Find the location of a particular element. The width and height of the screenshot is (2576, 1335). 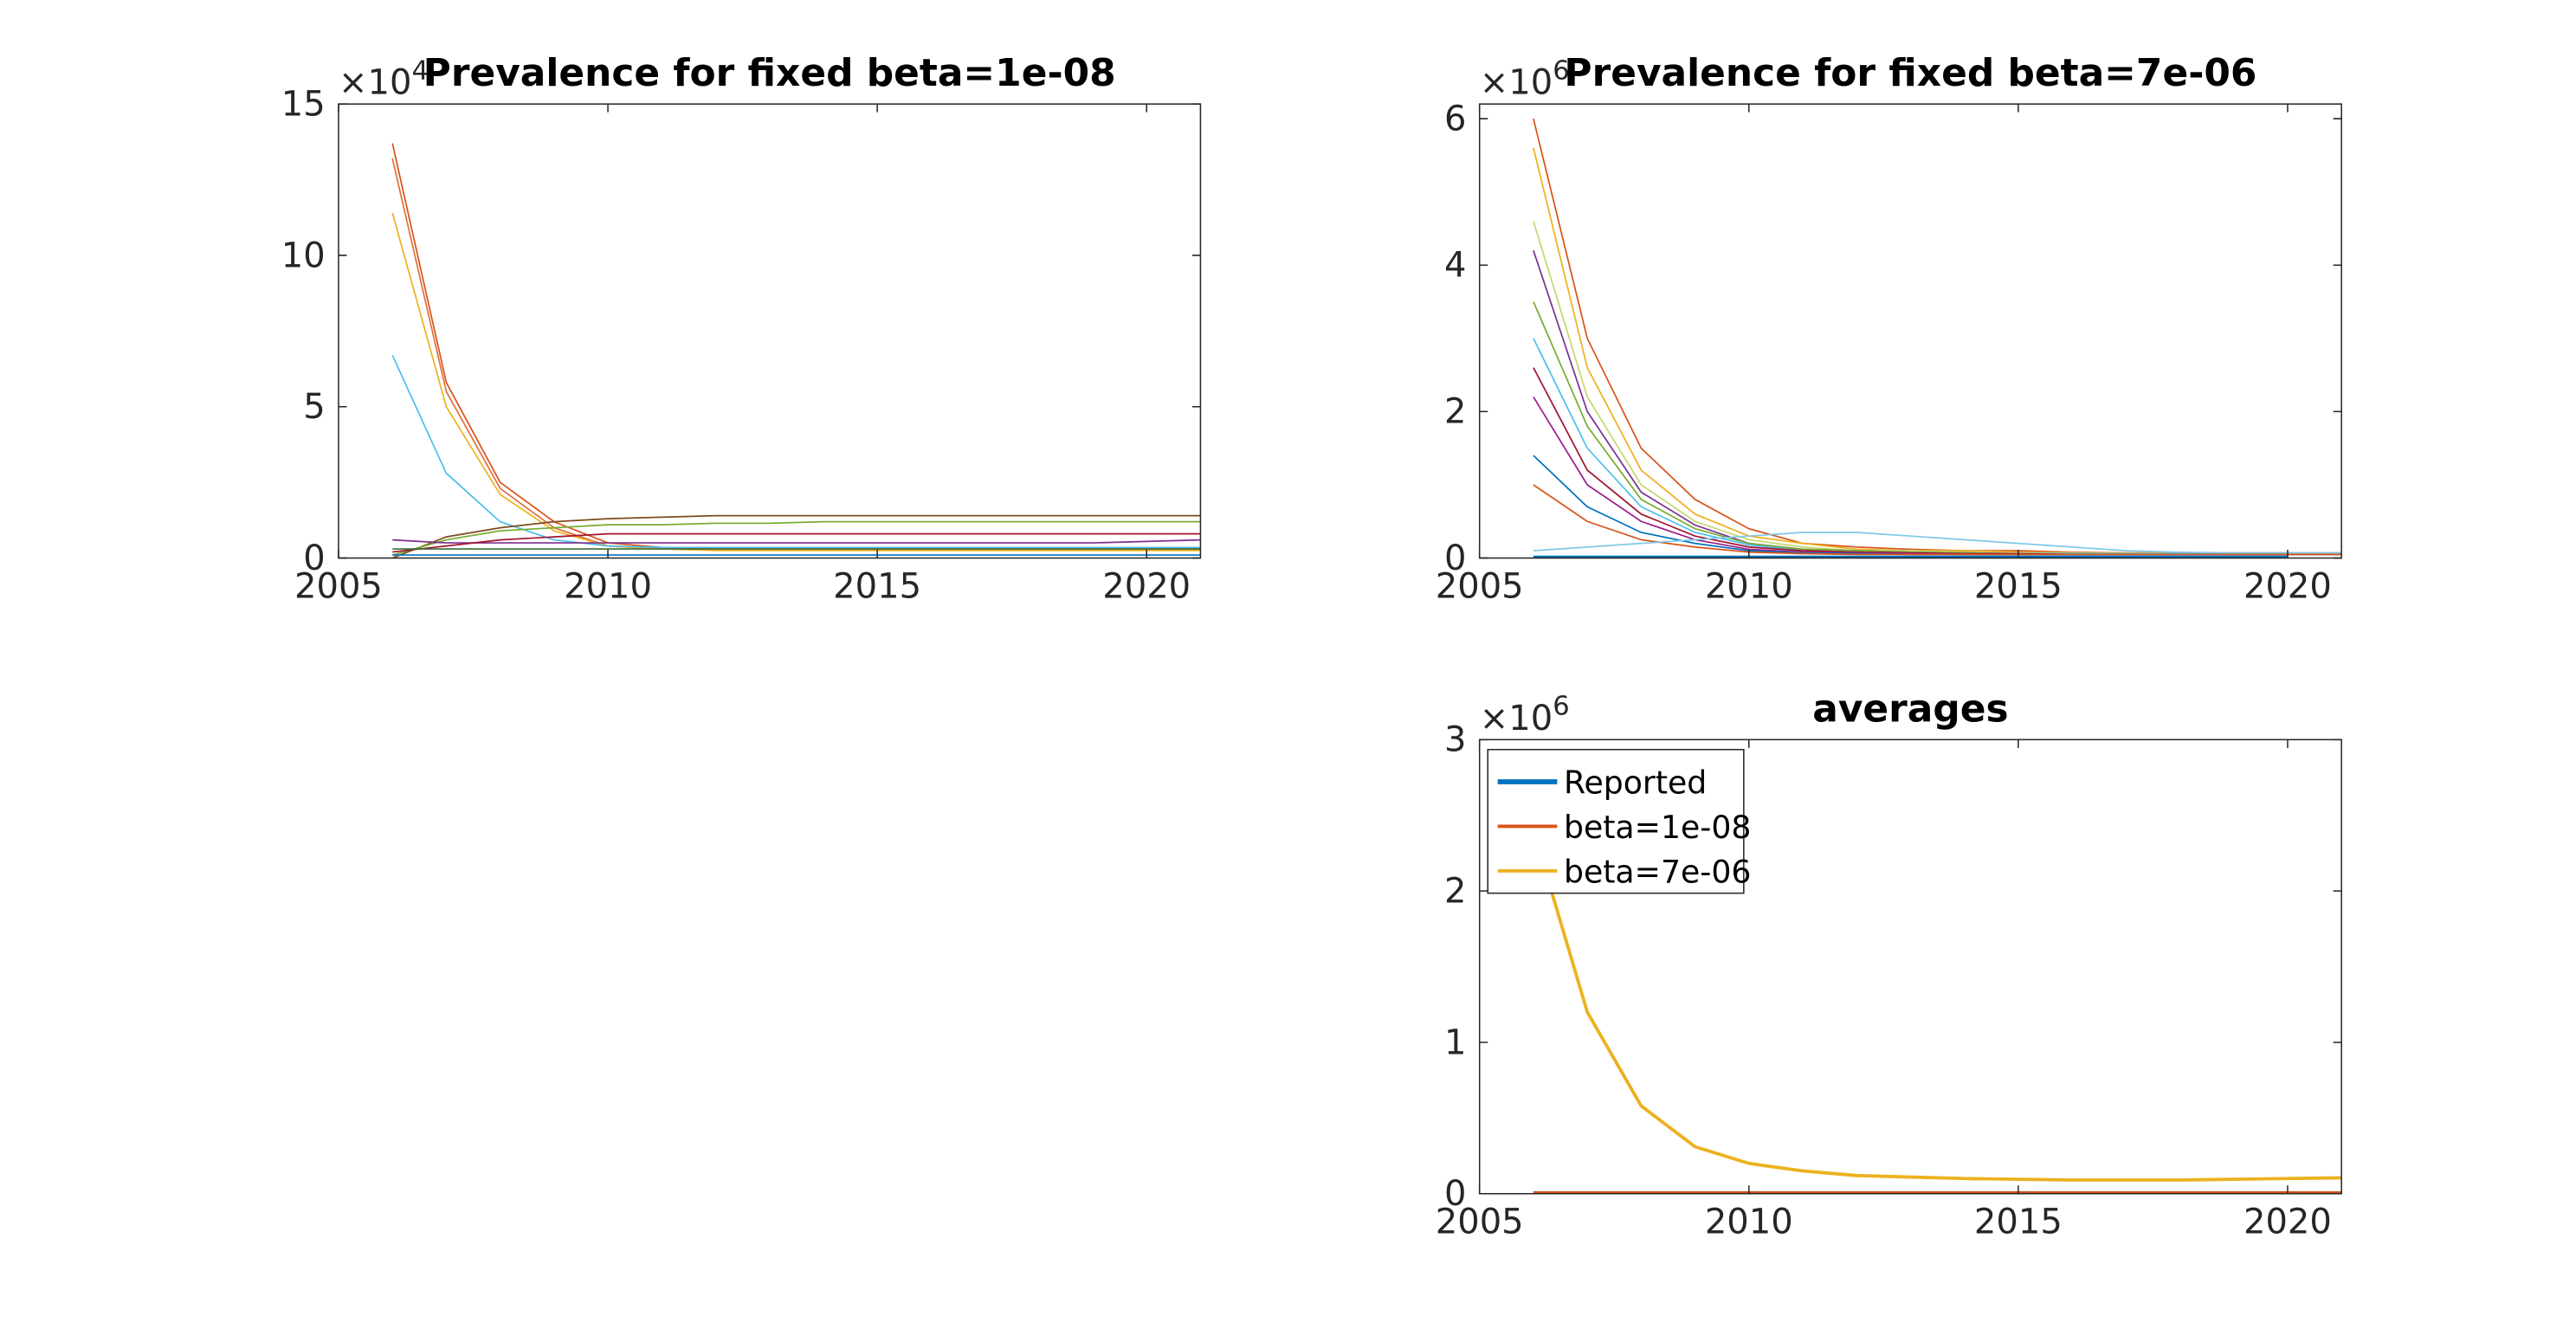

y-tick-label: 1 is located at coordinates (1455, 1042).